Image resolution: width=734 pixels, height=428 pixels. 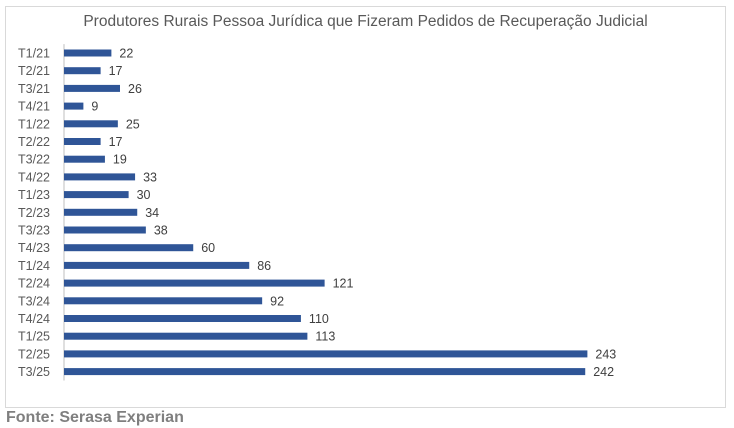 I want to click on data-label: 34, so click(x=152, y=213).